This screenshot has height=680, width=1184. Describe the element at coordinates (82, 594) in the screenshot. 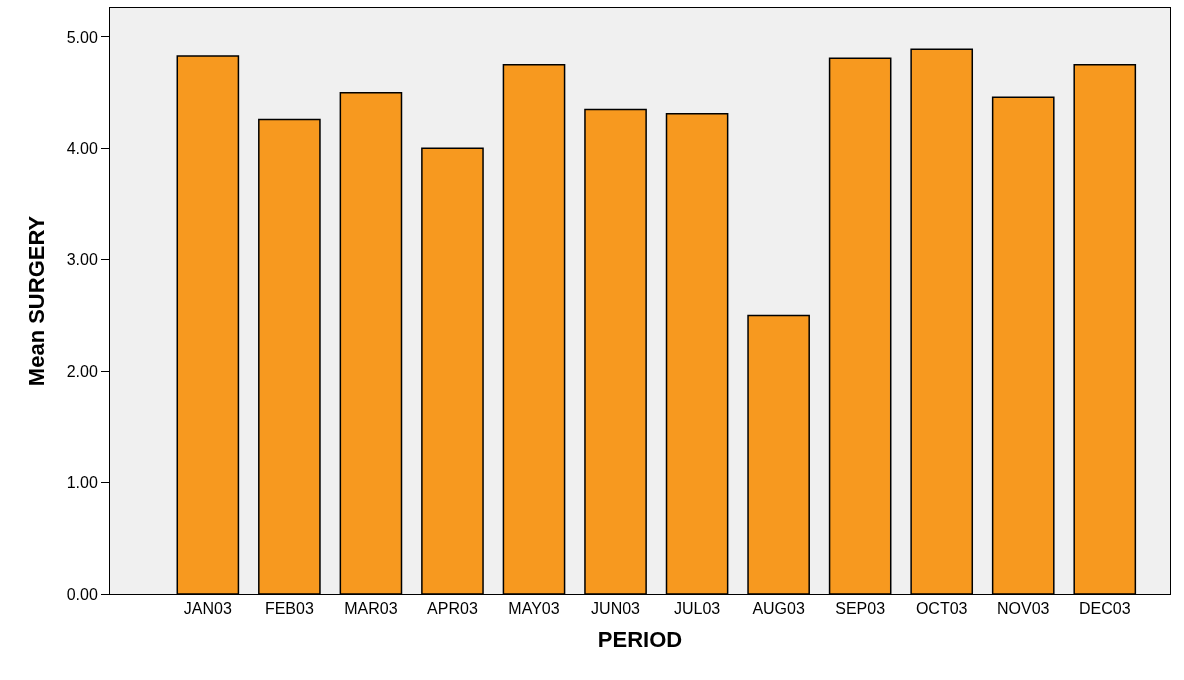

I see `y-tick-label: 0.00` at that location.